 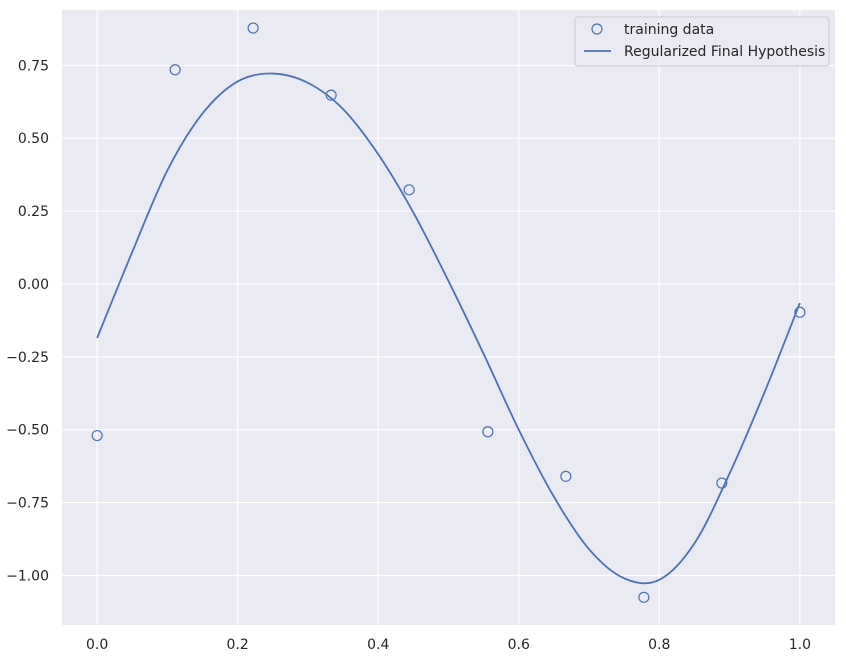 I want to click on y-tick-label: −0.50, so click(x=27, y=431).